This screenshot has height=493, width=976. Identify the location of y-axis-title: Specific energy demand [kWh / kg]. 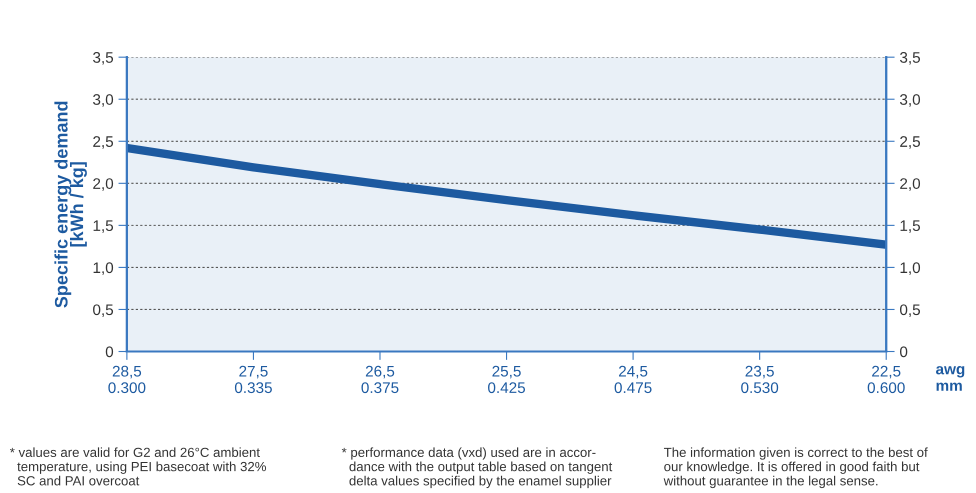
(70, 205).